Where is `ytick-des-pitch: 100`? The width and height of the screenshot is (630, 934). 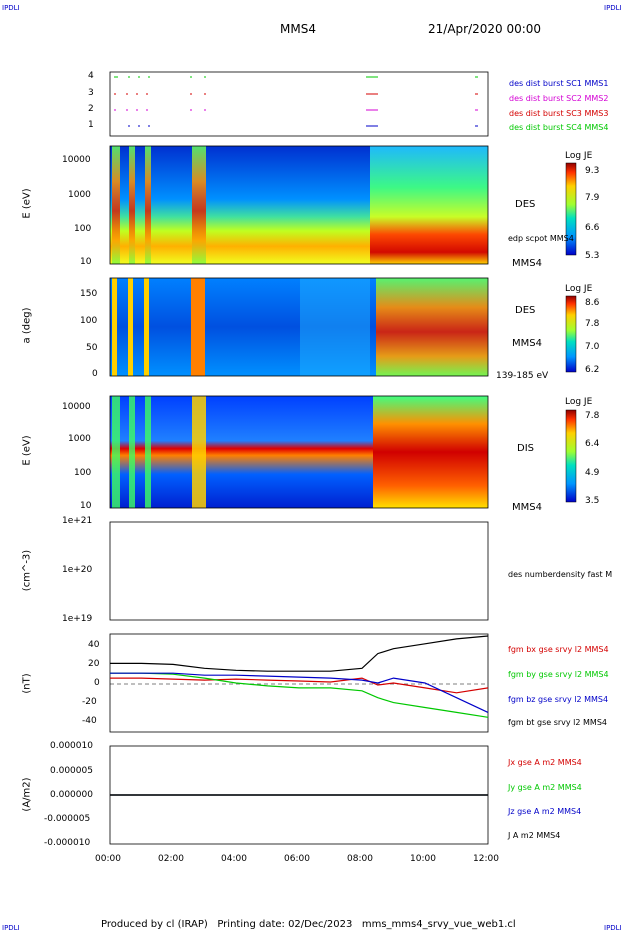 ytick-des-pitch: 100 is located at coordinates (89, 321).